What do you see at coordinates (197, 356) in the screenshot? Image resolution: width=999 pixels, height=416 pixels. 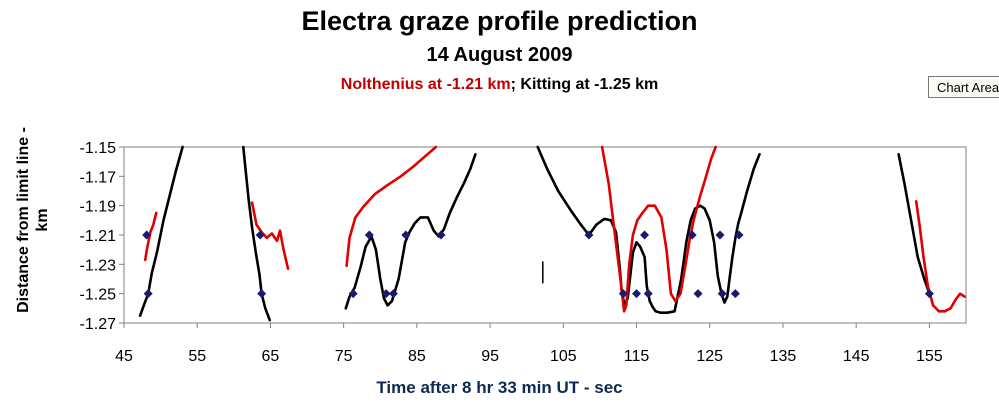 I see `x-tick-label: 55` at bounding box center [197, 356].